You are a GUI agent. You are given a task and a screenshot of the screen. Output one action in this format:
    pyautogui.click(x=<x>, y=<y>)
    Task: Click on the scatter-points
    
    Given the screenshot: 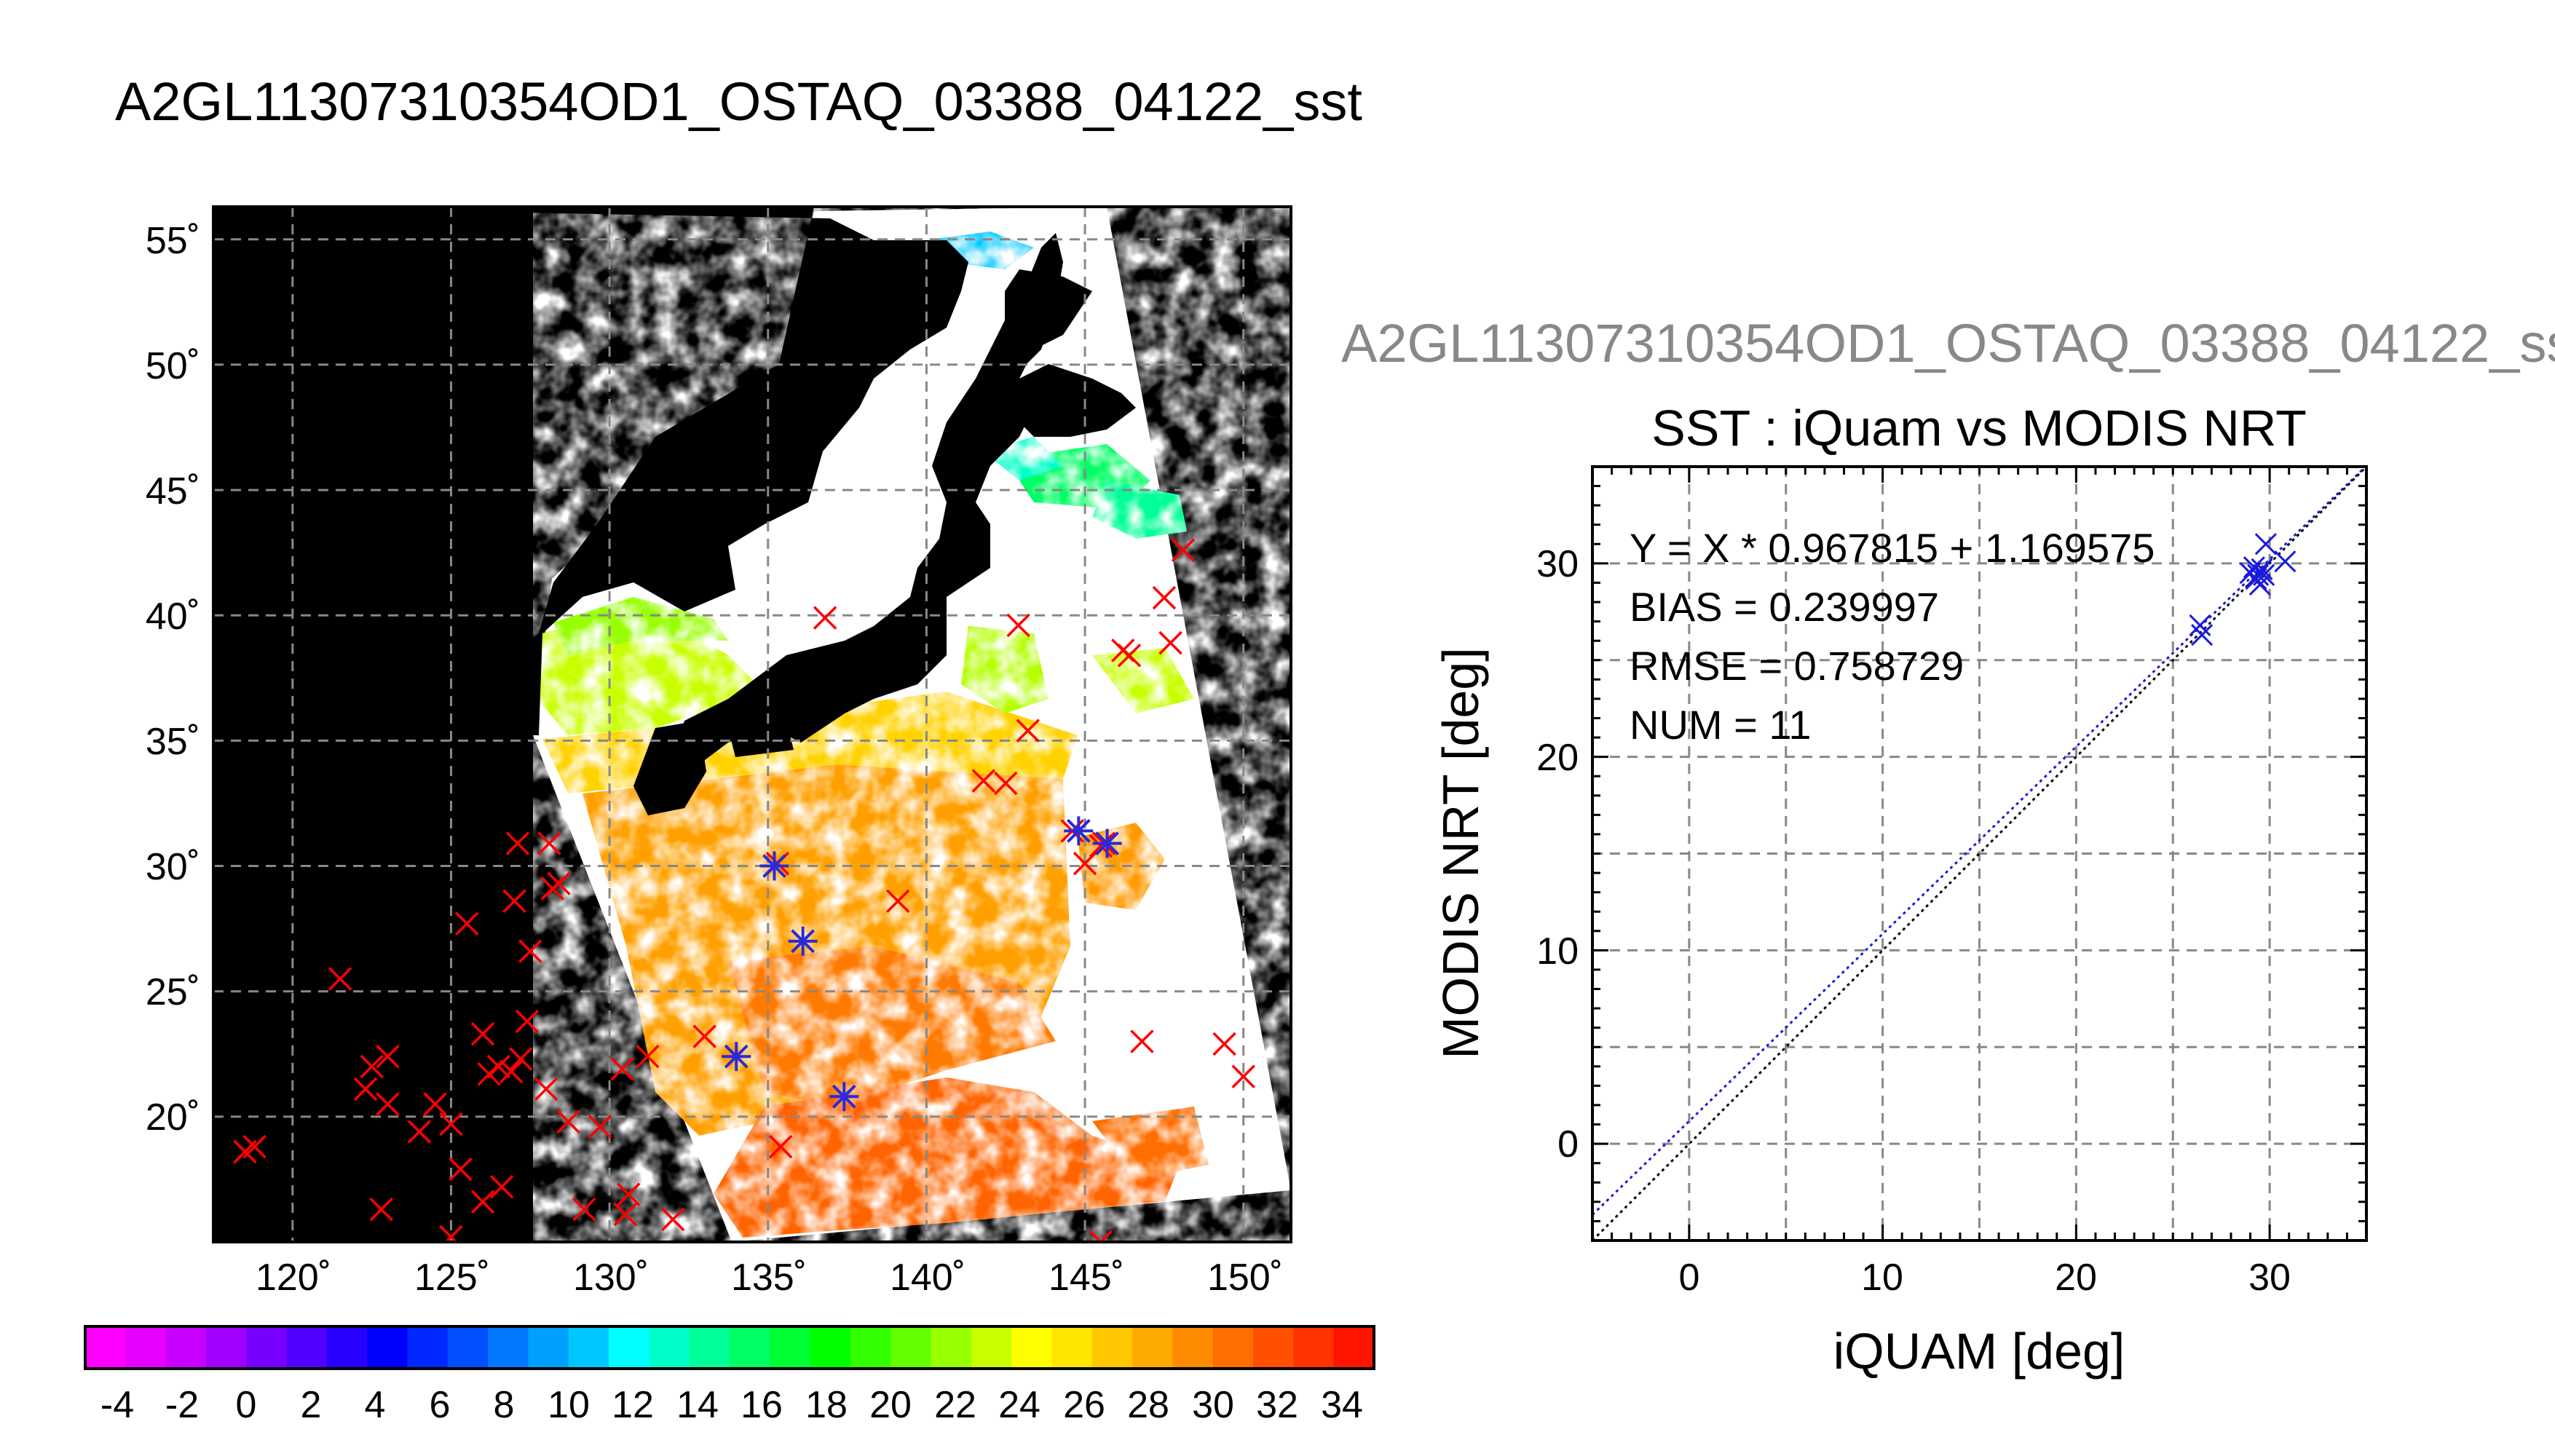 What is the action you would take?
    pyautogui.click(x=2243, y=589)
    